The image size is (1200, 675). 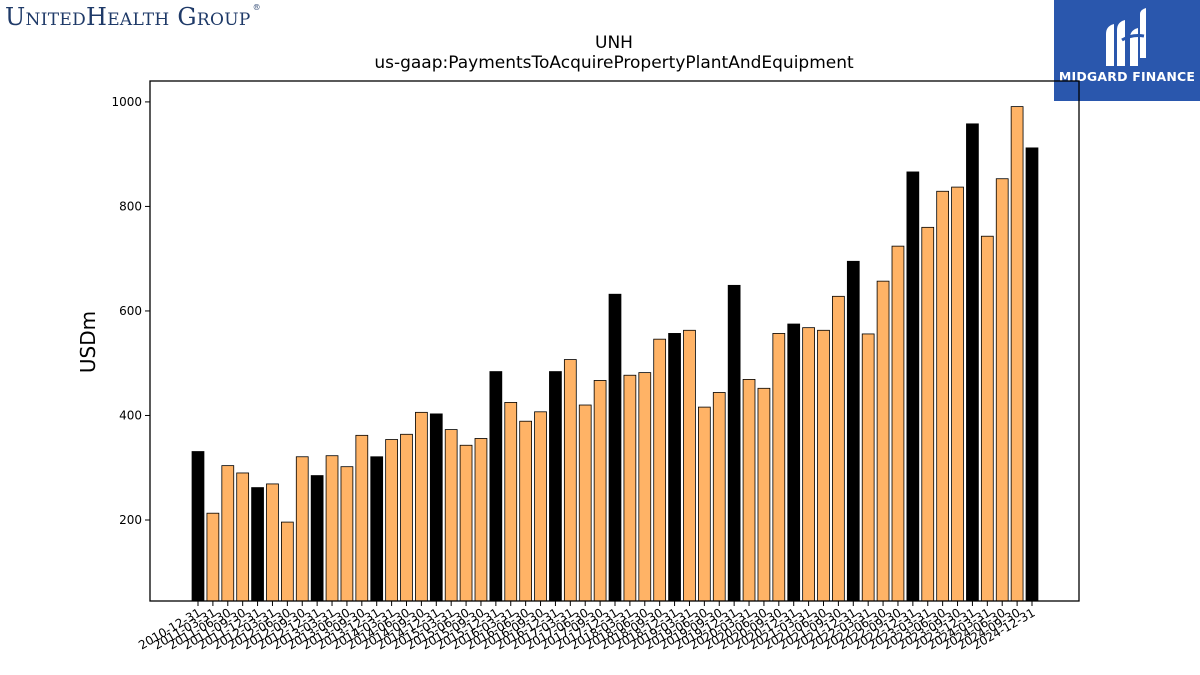 I want to click on midgard-finance-label: MIDGARD FINANCE, so click(x=1127, y=76).